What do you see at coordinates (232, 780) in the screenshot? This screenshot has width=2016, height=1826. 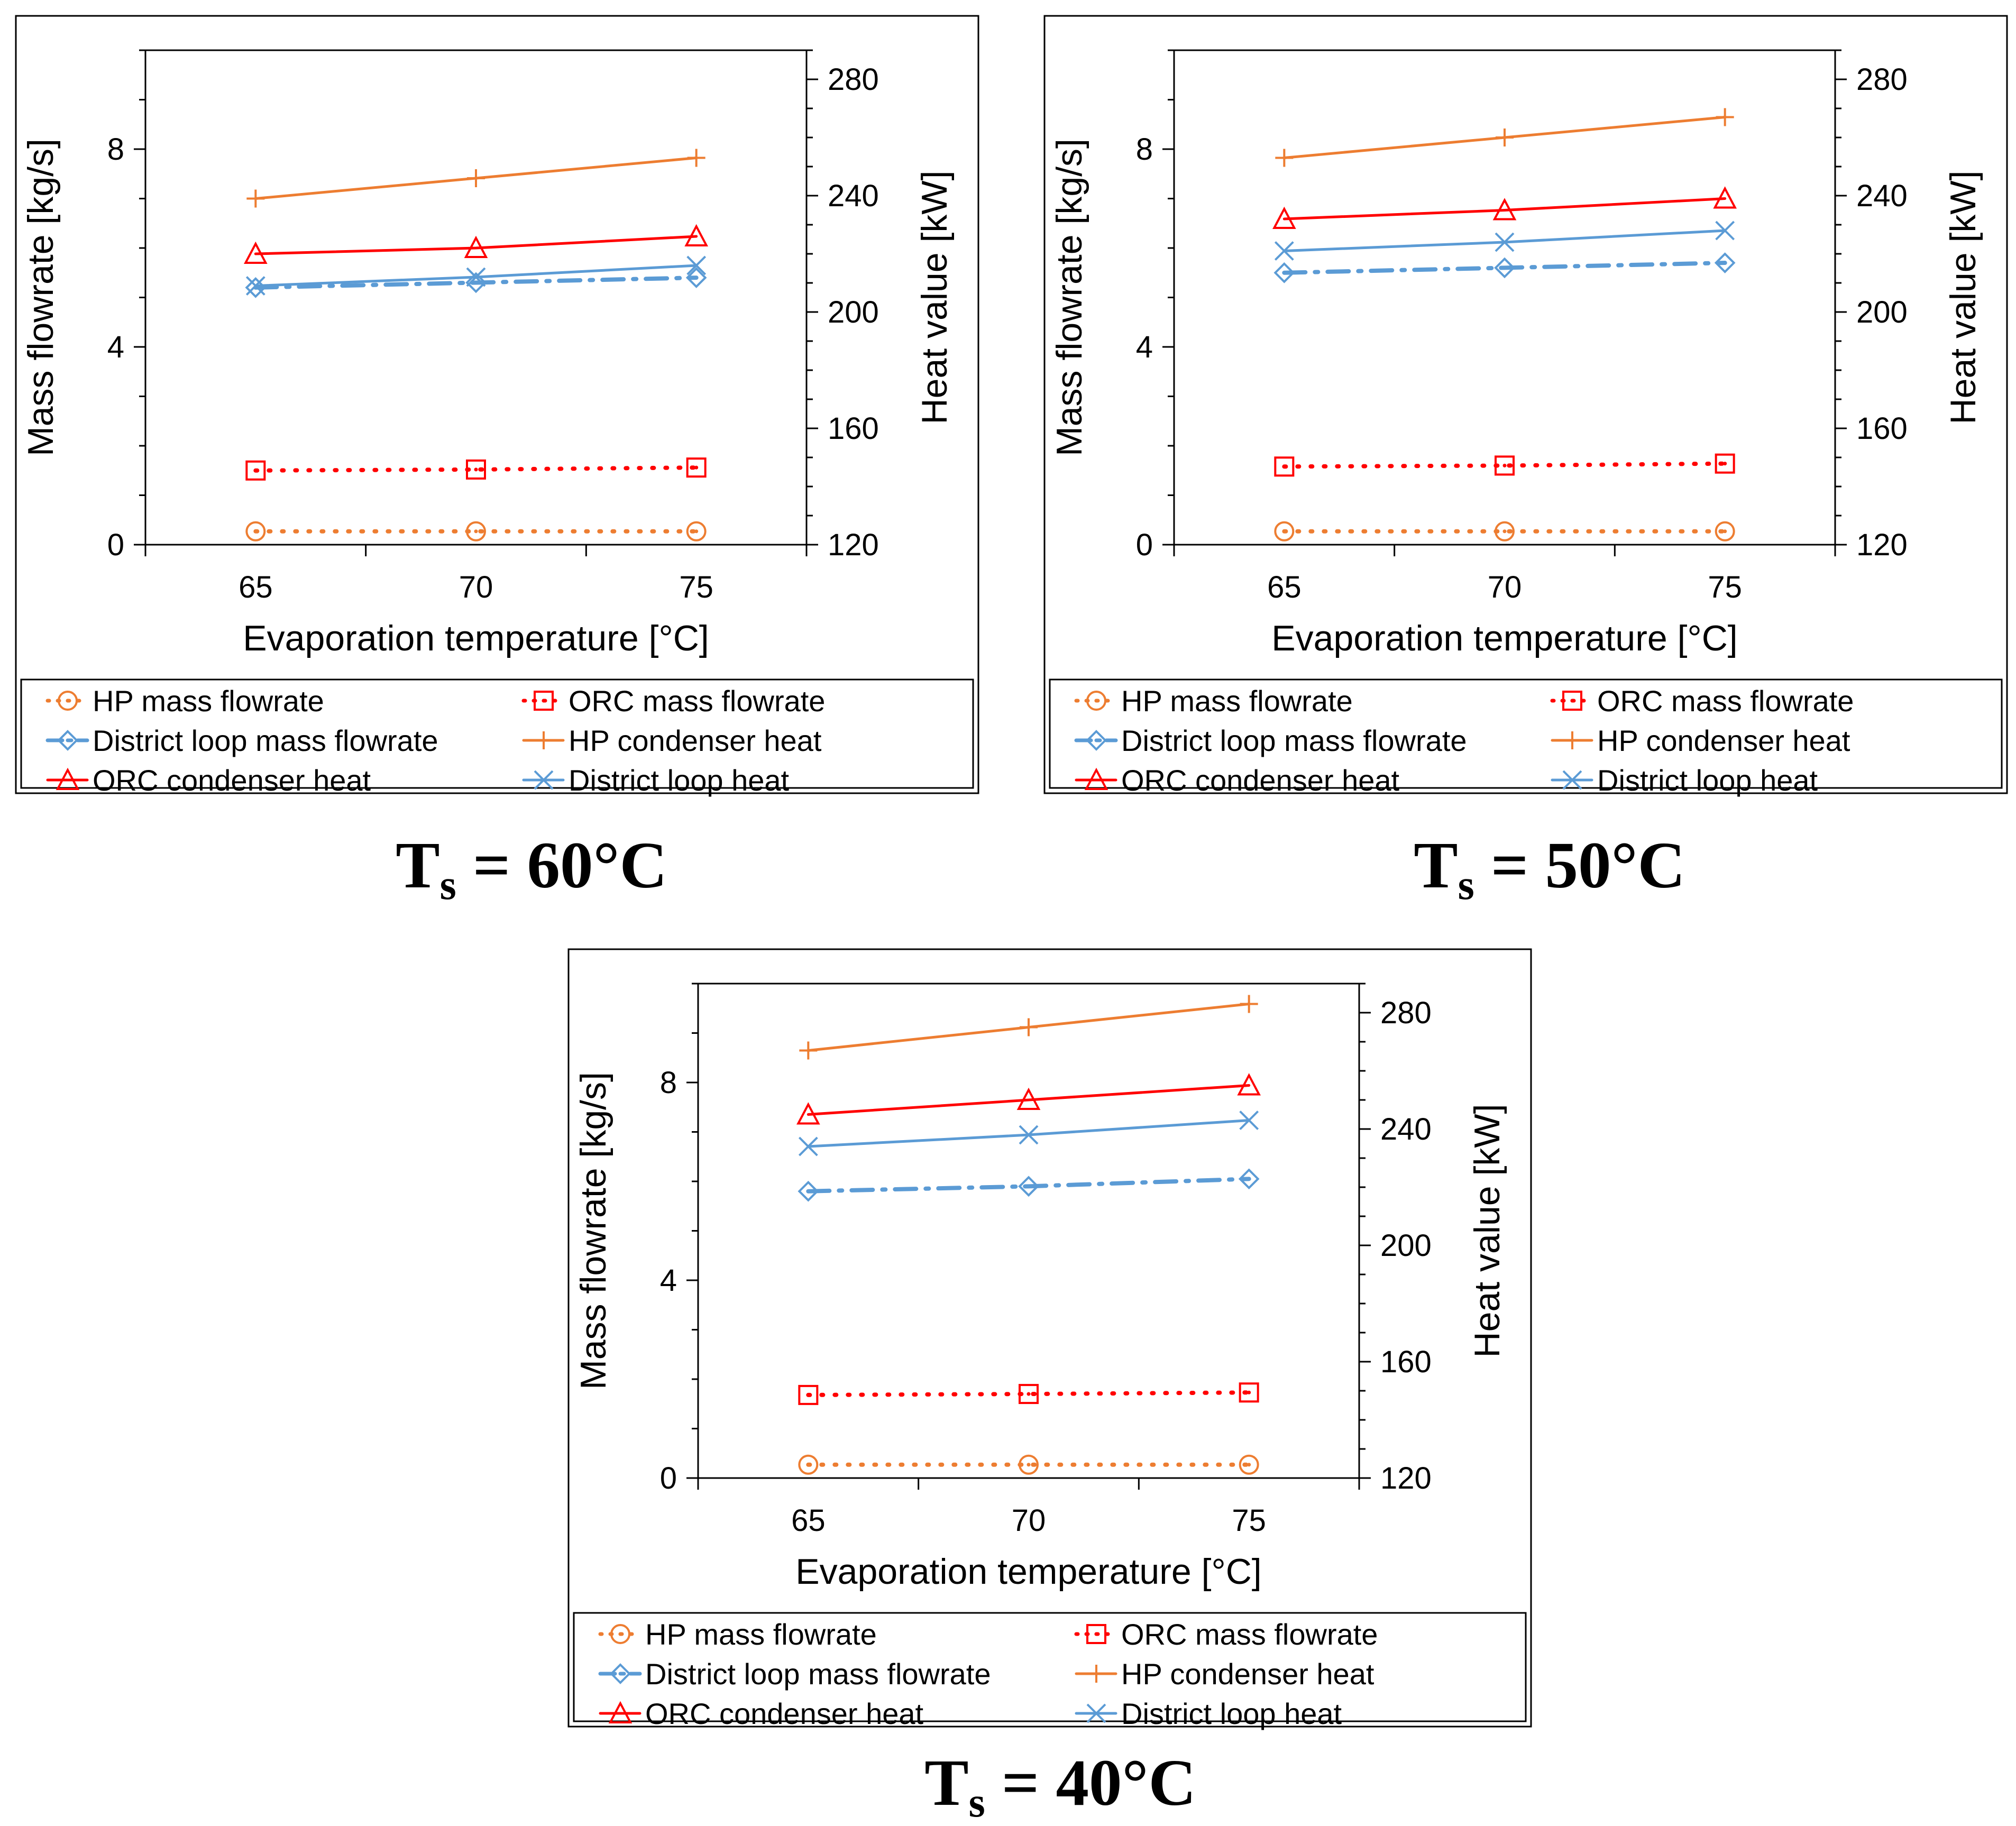 I see `legend-label: ORC condenser heat` at bounding box center [232, 780].